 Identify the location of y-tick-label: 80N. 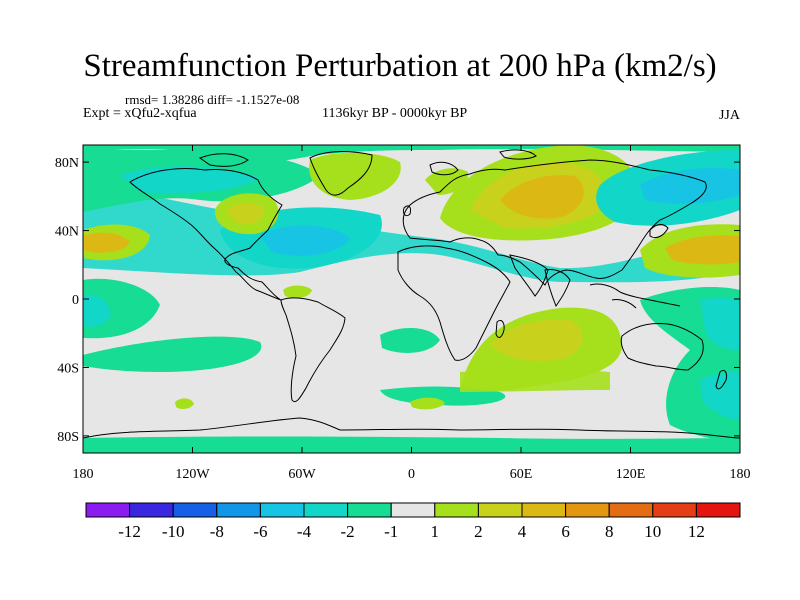
(67, 163).